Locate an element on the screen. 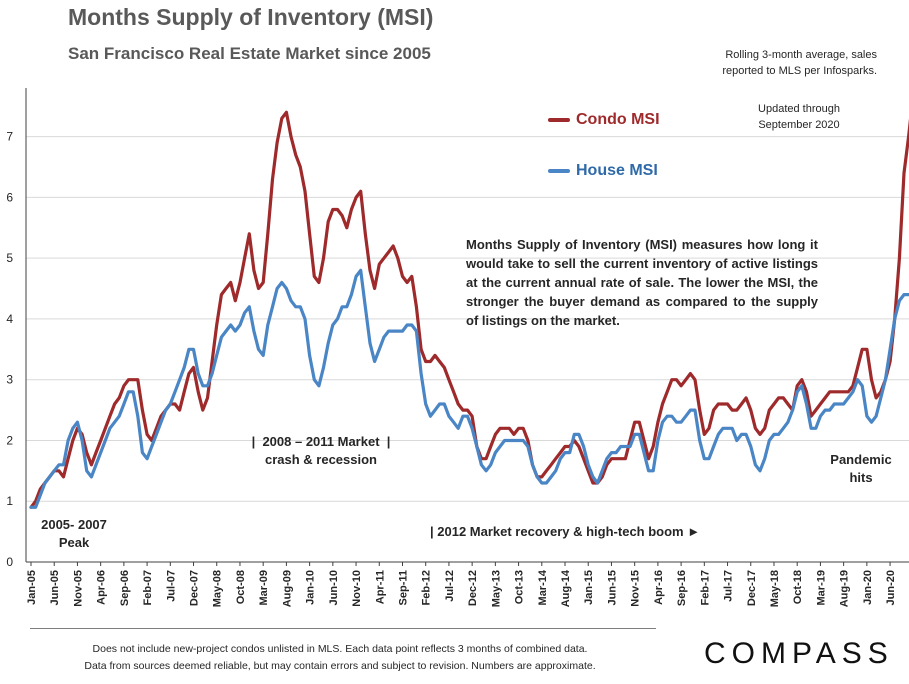  annotation-peak-line-2: Peak is located at coordinates (74, 542).